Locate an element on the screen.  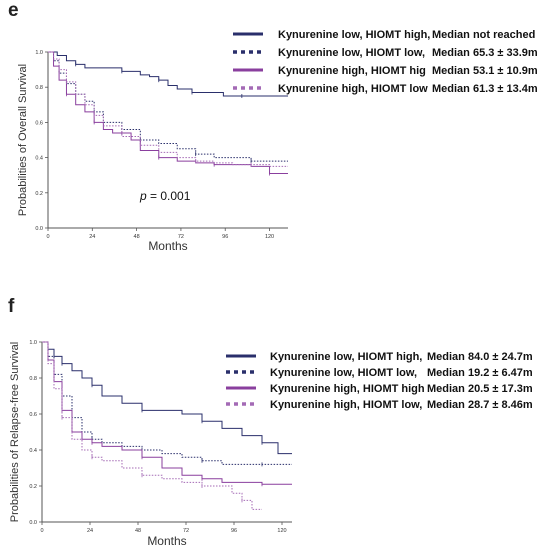
legend-median-3: Median 20.5 ± 17.3m is located at coordinates (480, 389).